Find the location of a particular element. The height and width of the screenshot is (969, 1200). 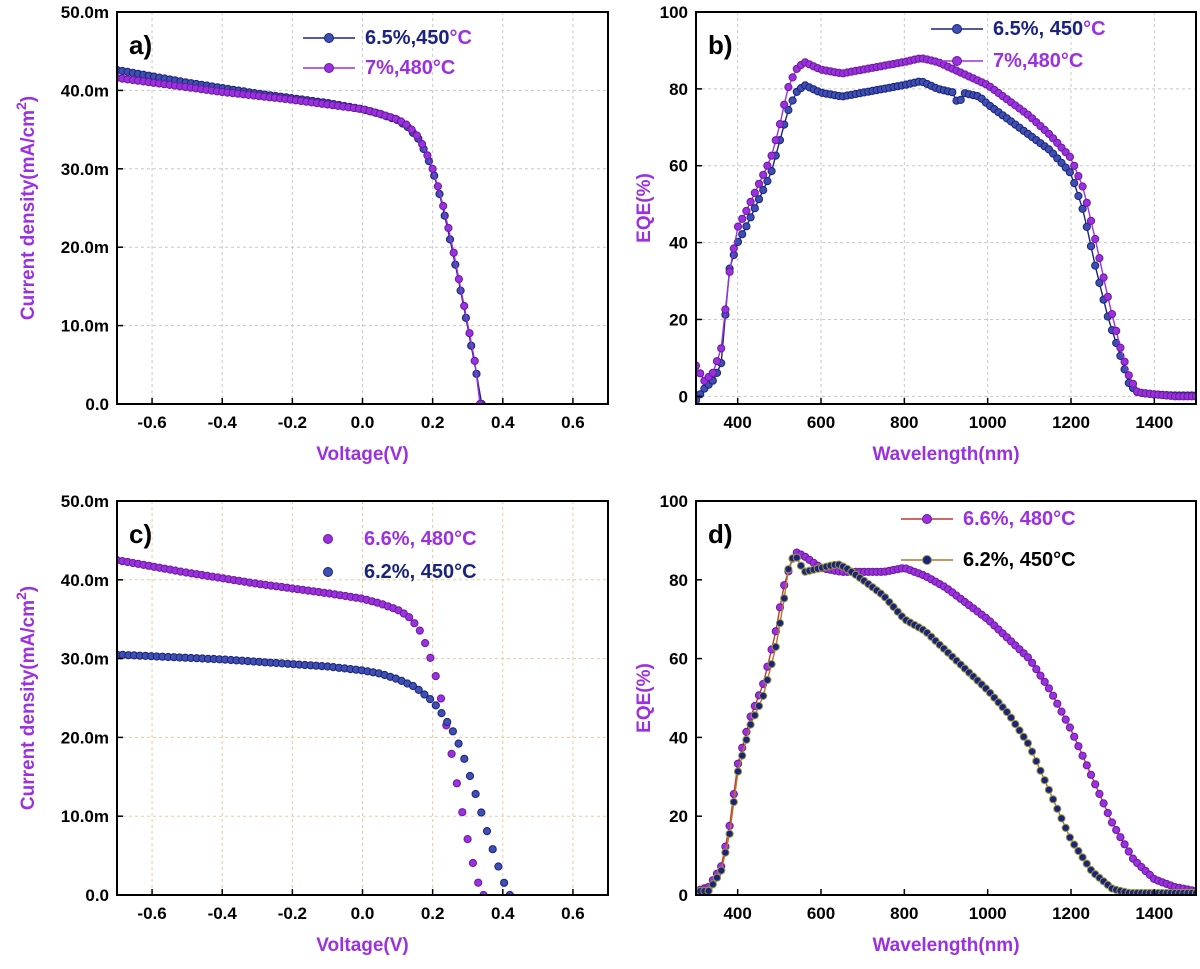

x-axis-label-a: Voltage(V) is located at coordinates (362, 454).